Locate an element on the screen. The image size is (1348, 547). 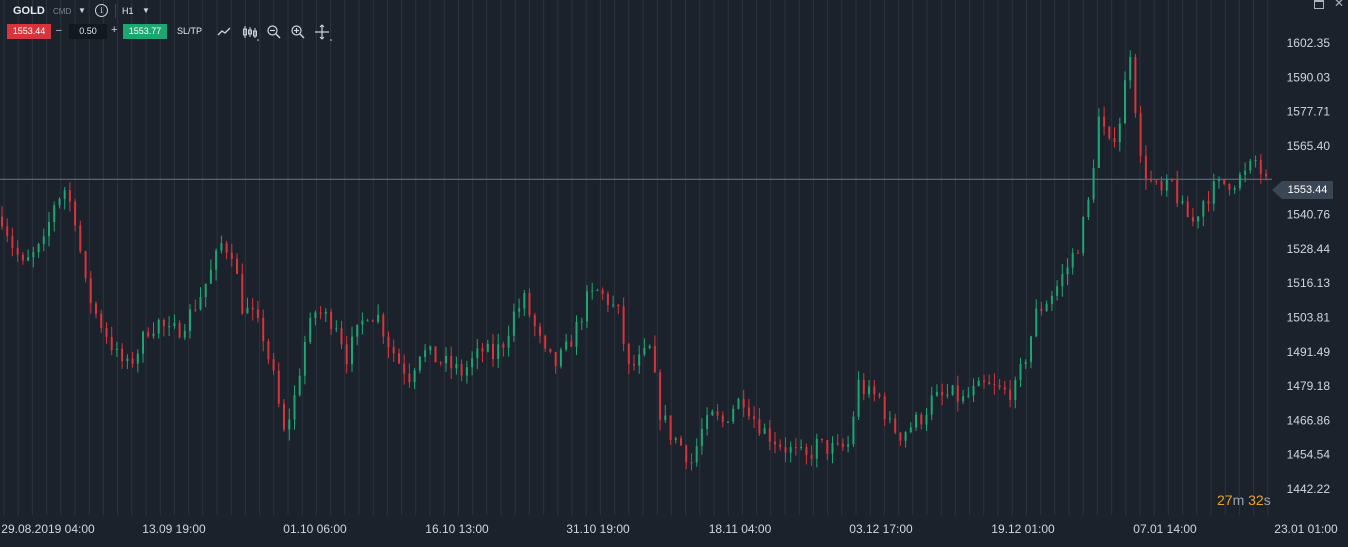
increase-volume-button: + is located at coordinates (114, 30).